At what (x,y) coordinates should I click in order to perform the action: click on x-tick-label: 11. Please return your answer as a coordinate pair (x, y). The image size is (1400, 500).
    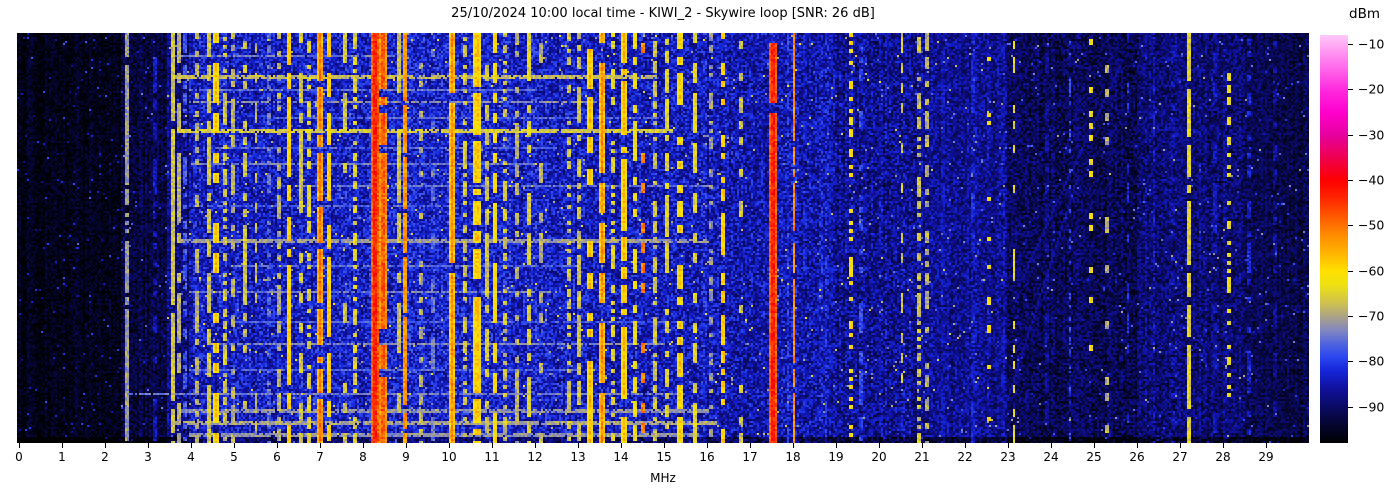
    Looking at the image, I should click on (492, 457).